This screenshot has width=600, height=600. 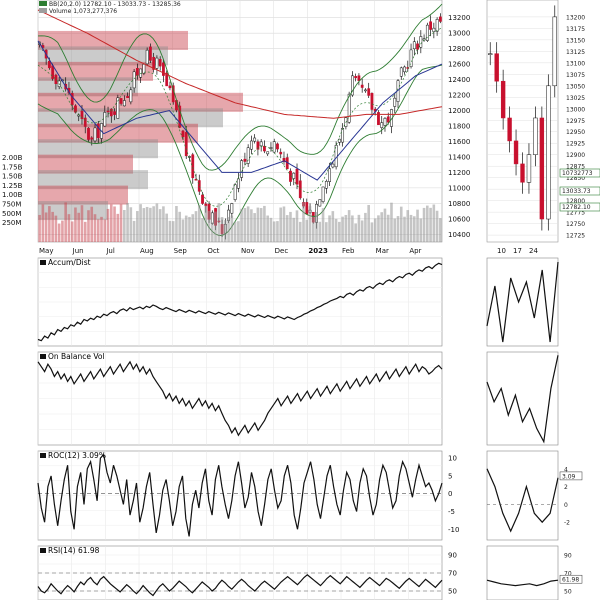 What do you see at coordinates (318, 251) in the screenshot?
I see `month-label: 2023` at bounding box center [318, 251].